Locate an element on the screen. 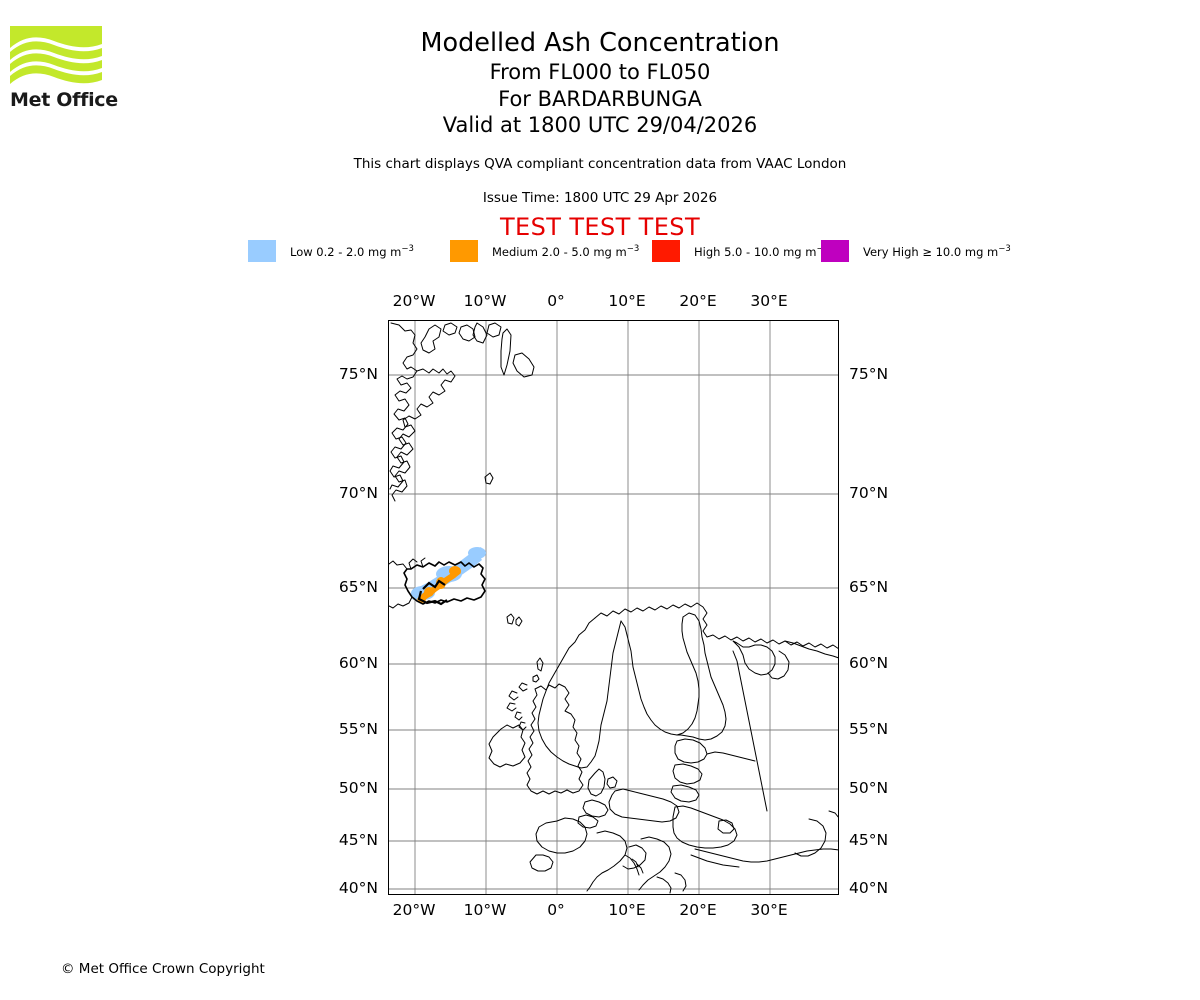 Image resolution: width=1200 pixels, height=1000 pixels. lon-label-bottom-3: 10°E is located at coordinates (627, 910).